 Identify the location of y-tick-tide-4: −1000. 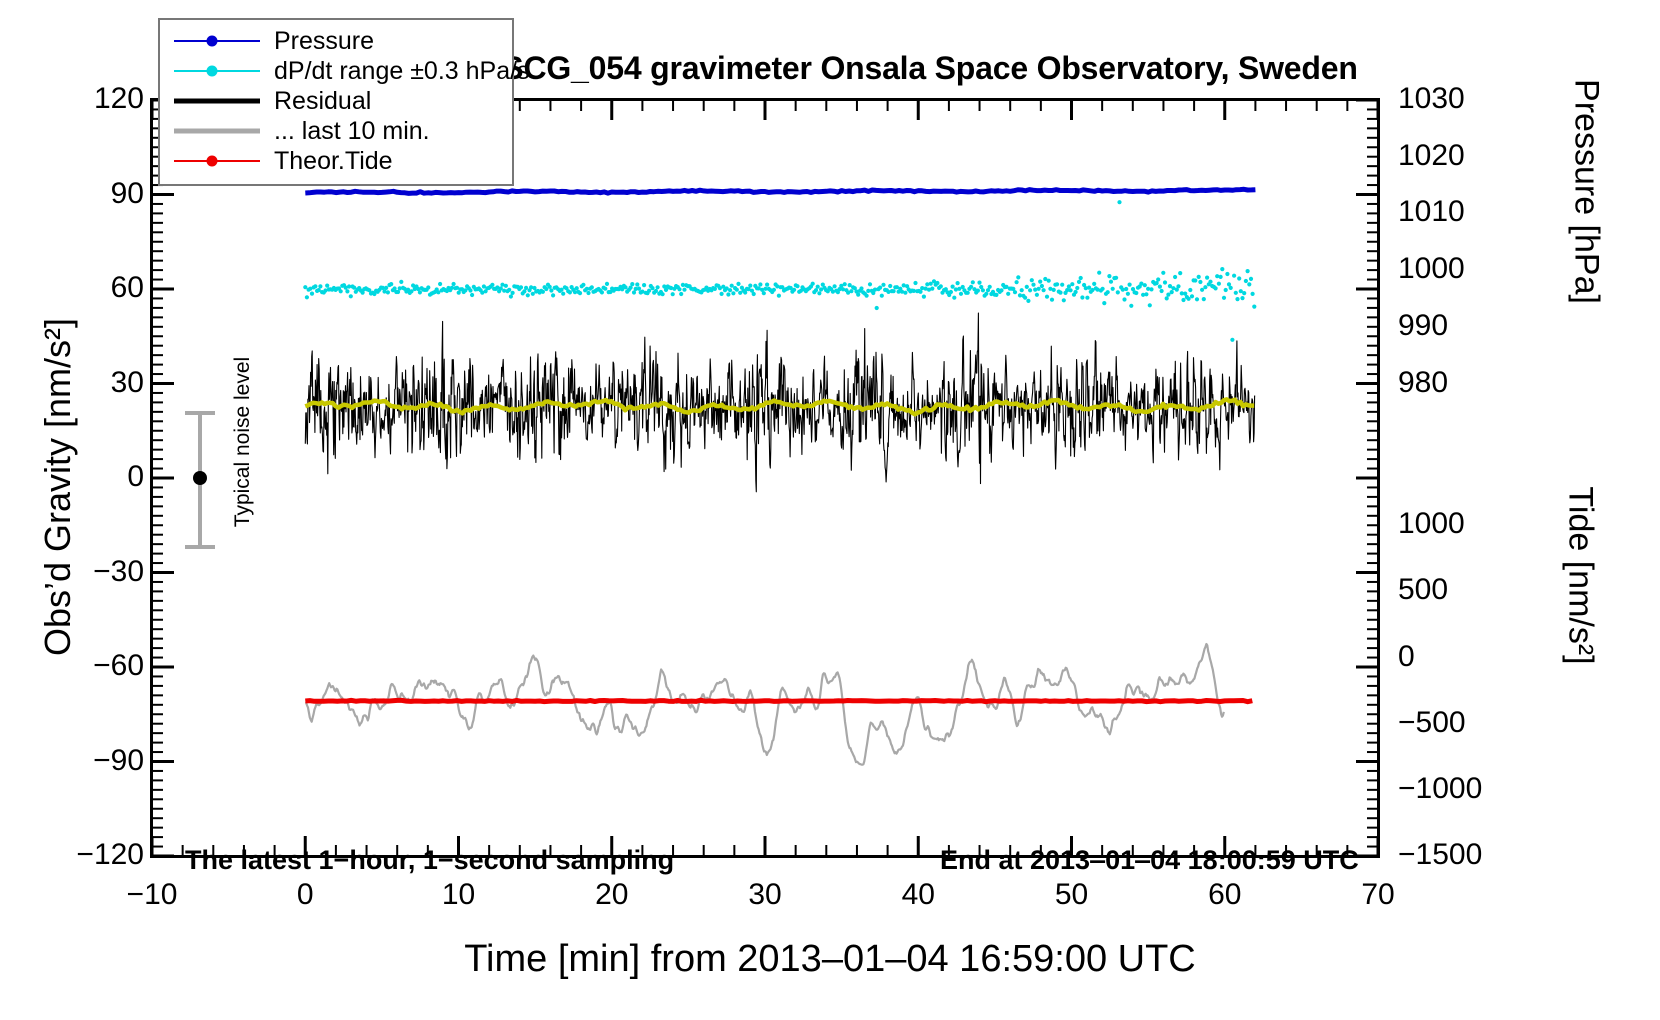
(1440, 788).